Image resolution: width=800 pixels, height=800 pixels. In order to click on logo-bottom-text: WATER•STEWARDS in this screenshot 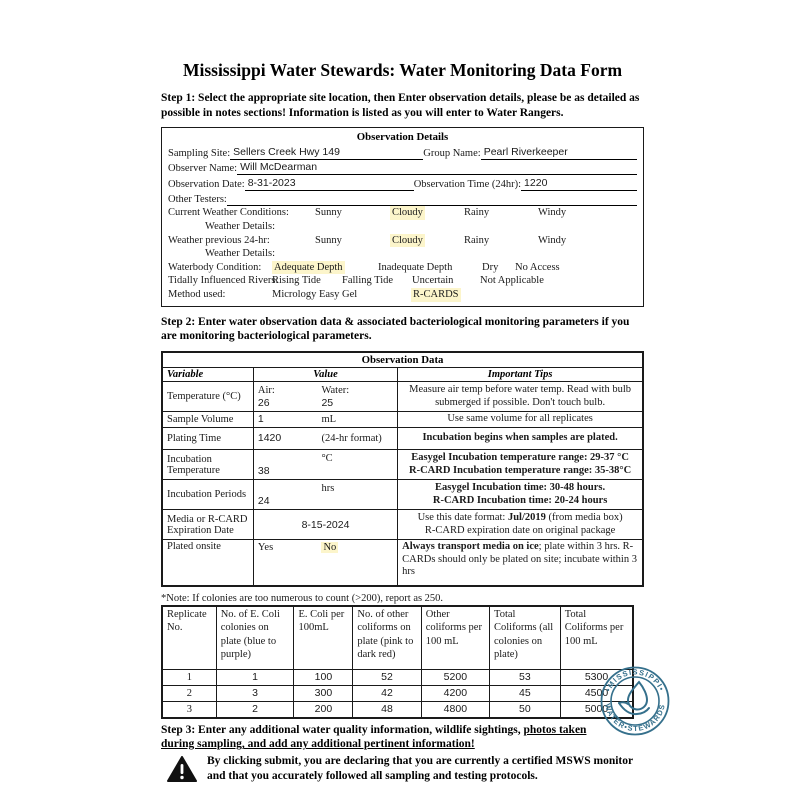, I will do `click(634, 718)`.